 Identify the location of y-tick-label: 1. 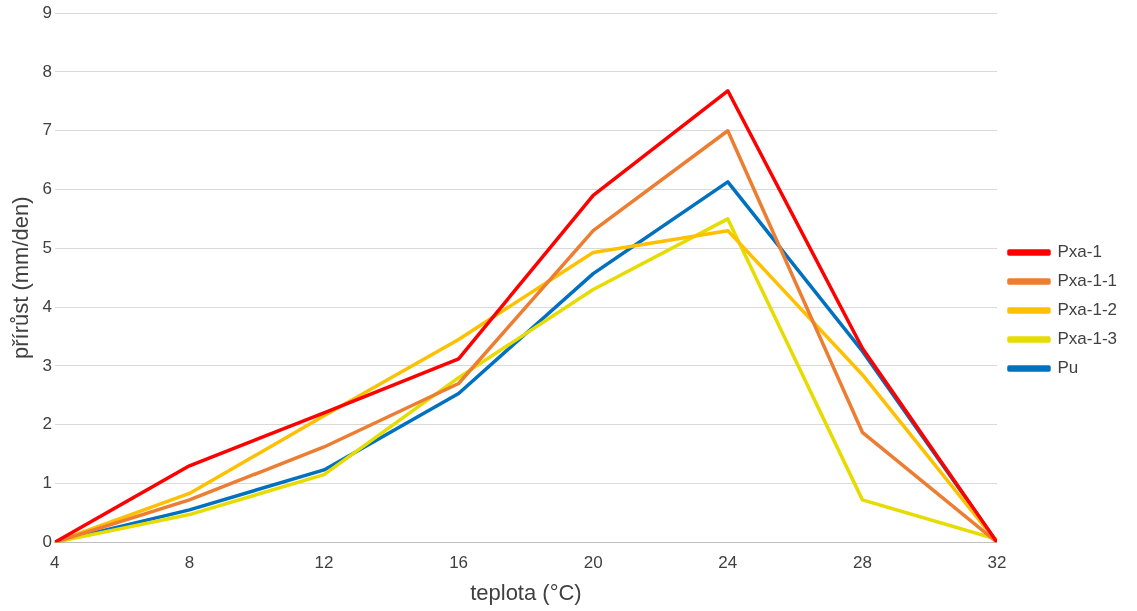
(47, 483).